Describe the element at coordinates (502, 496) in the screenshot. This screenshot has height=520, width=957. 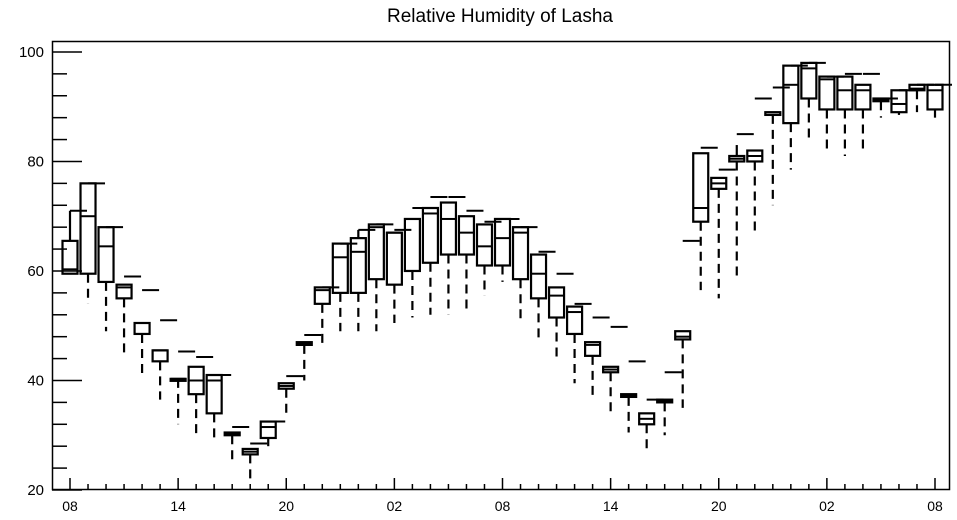
I see `x-axis: 08 14 20 02 08 14 20 02 08` at that location.